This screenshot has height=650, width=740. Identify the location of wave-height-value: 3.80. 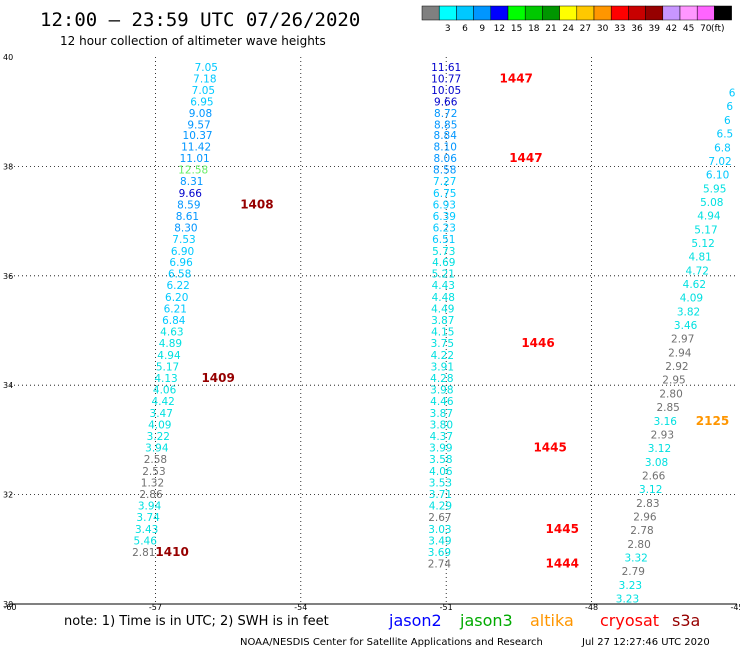
(441, 426).